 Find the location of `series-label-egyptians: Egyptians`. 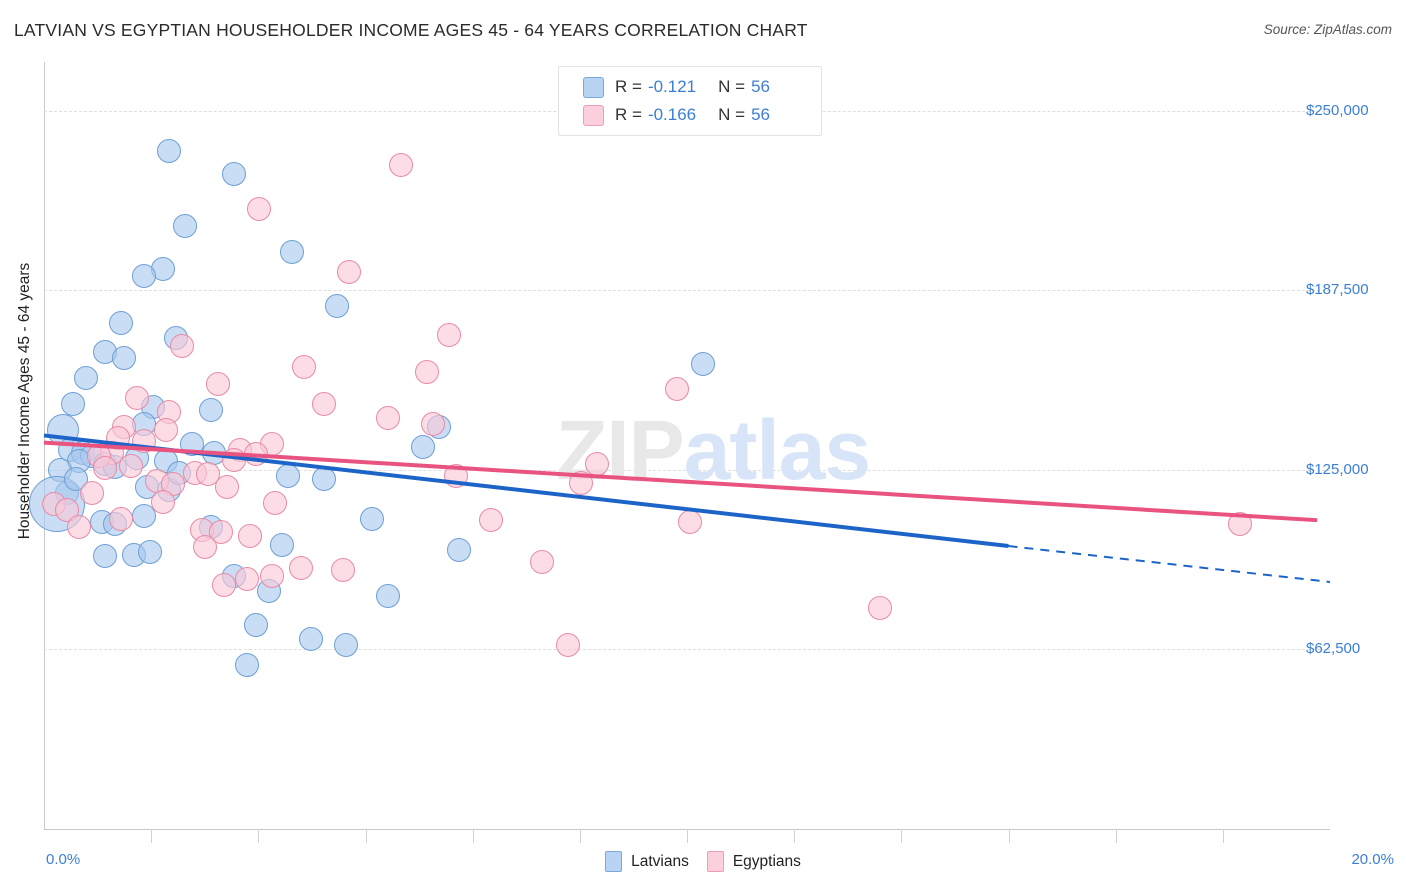

series-label-egyptians: Egyptians is located at coordinates (766, 861).